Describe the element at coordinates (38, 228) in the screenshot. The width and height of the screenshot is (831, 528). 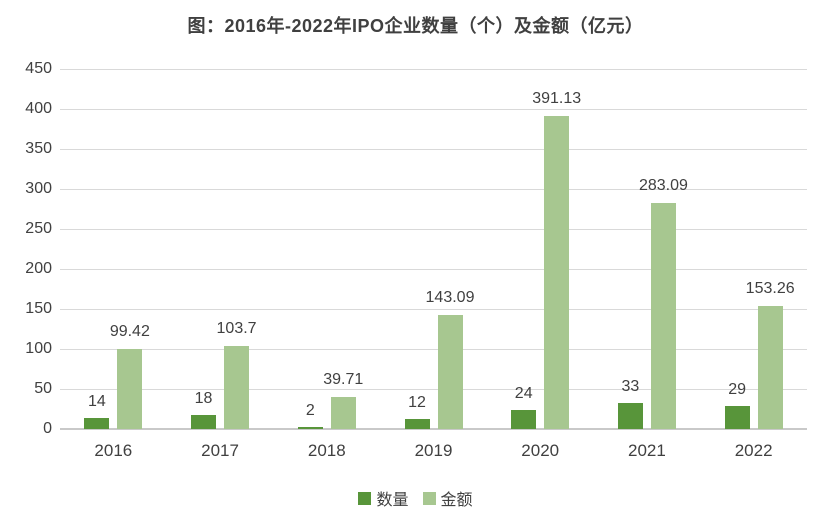
I see `y-axis-tick-label: 250` at that location.